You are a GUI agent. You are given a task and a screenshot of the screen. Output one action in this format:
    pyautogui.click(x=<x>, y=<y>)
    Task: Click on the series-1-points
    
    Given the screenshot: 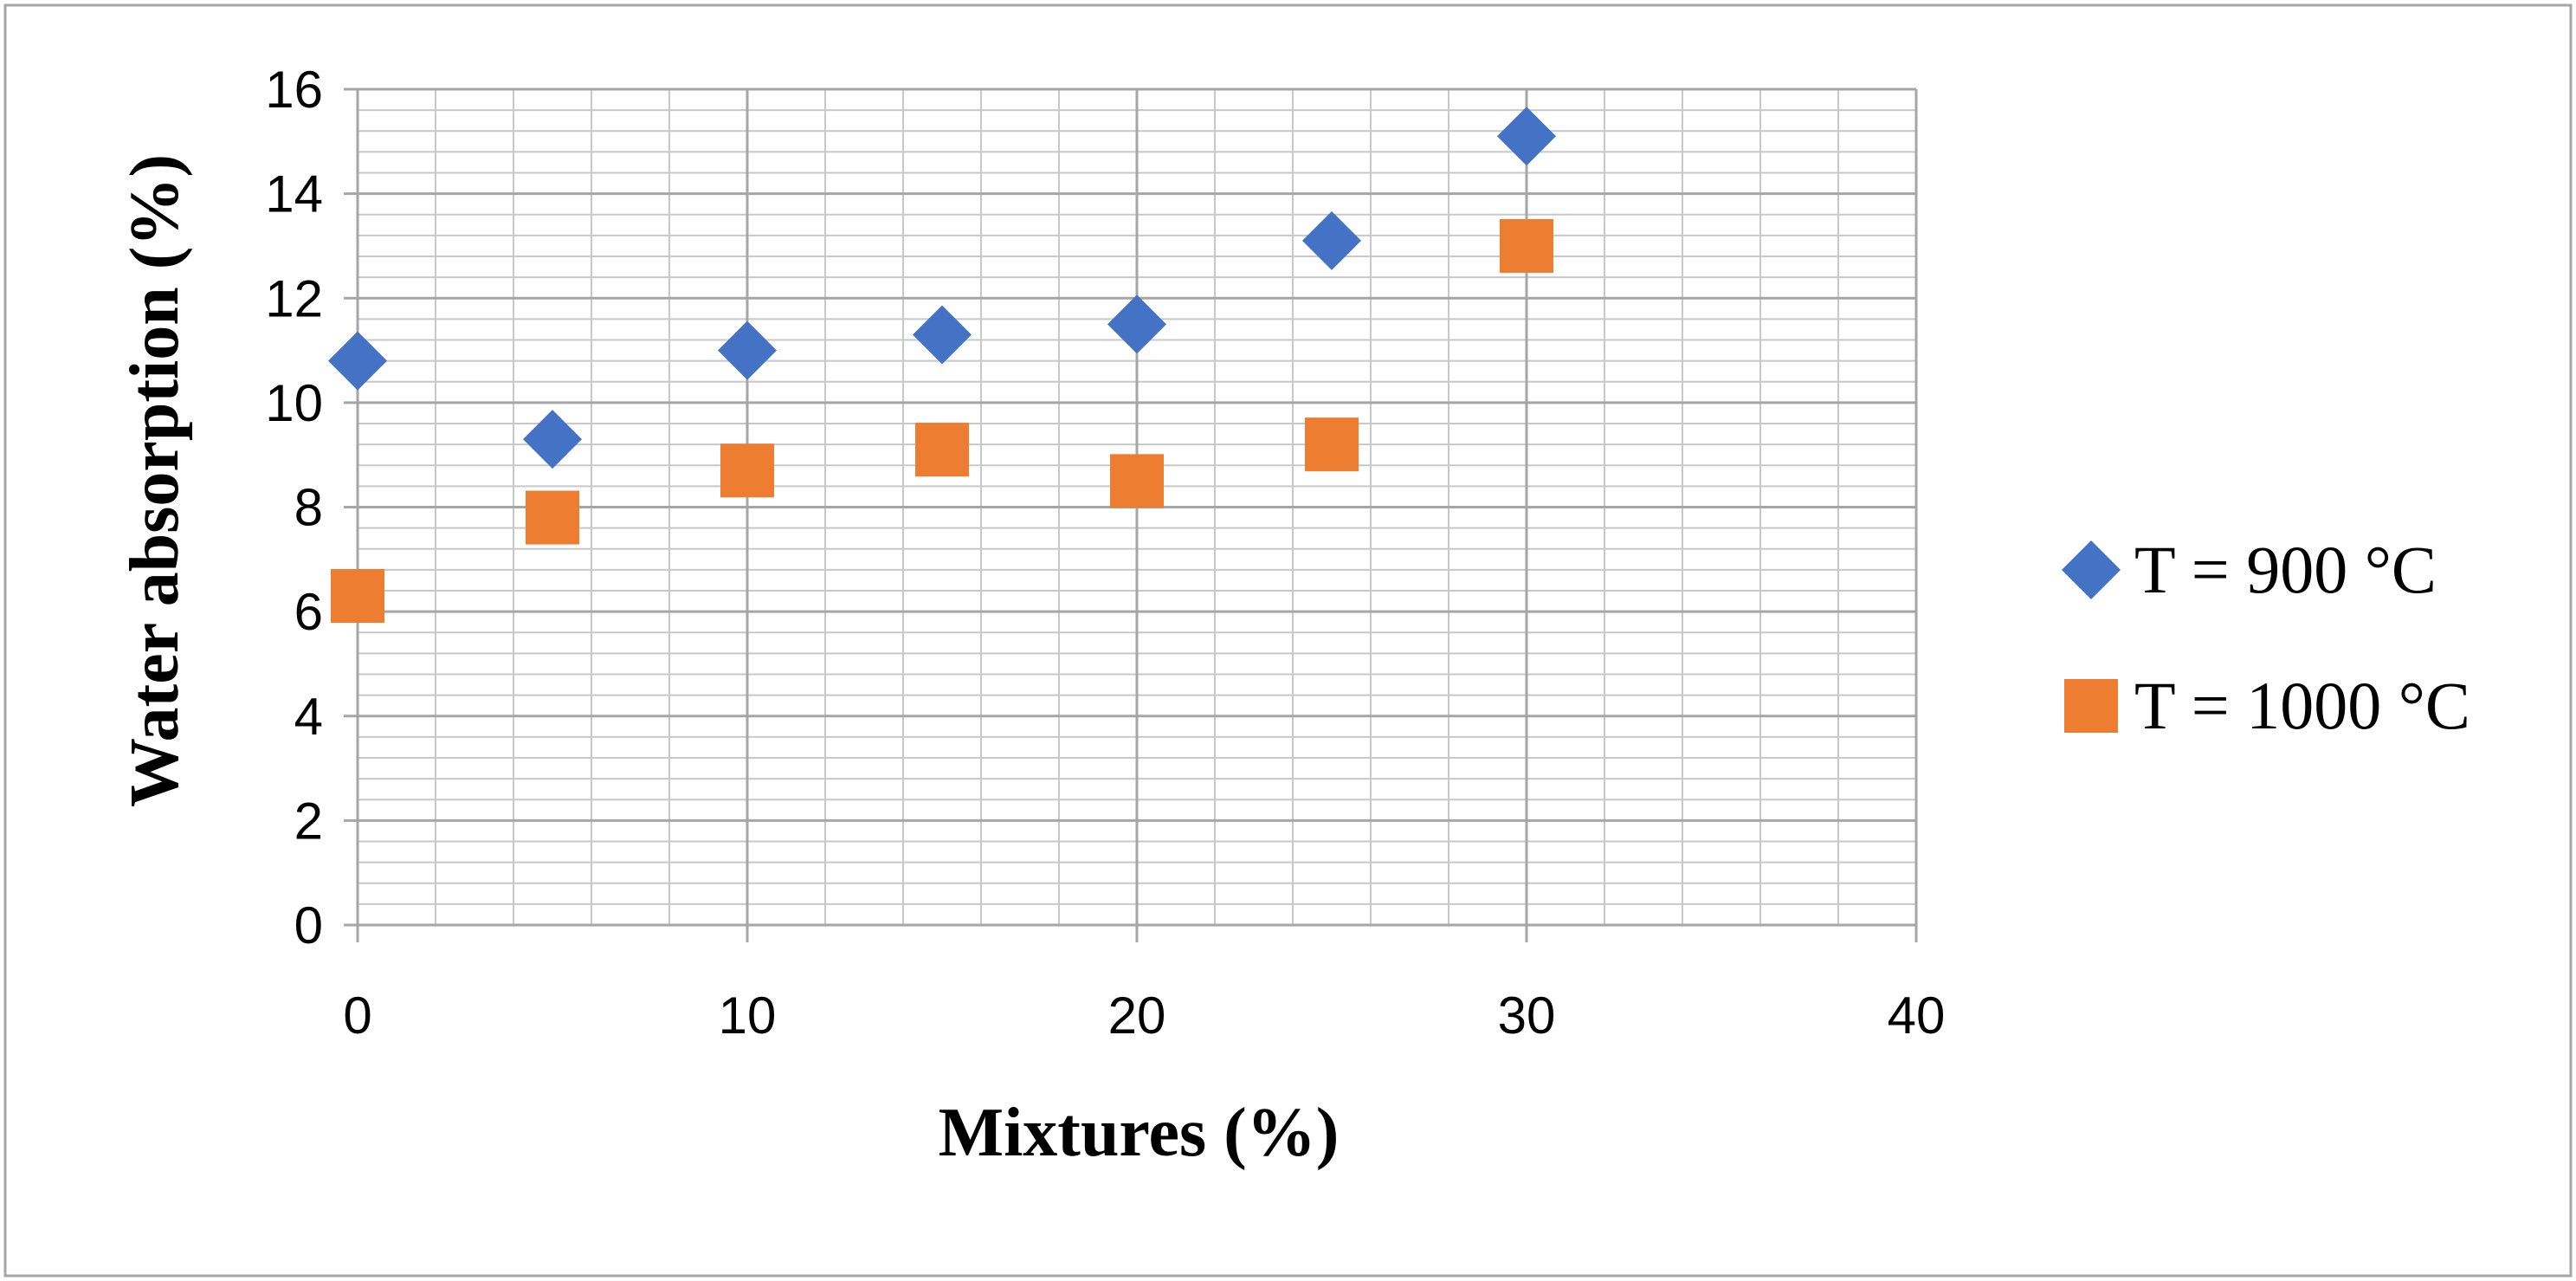 What is the action you would take?
    pyautogui.click(x=942, y=288)
    